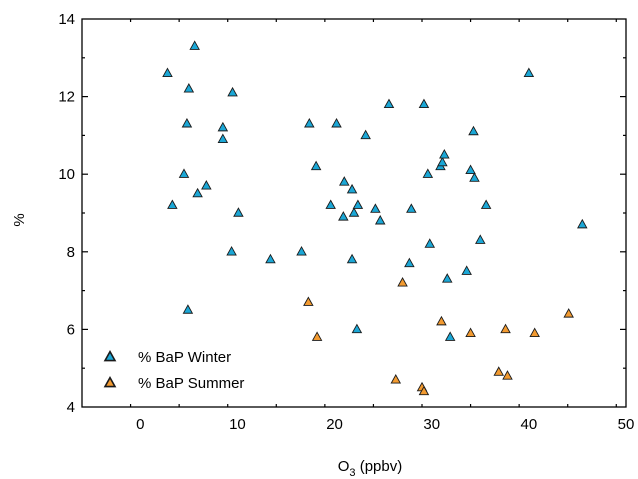 This screenshot has height=479, width=638. Describe the element at coordinates (431, 424) in the screenshot. I see `x-tick-label: 30` at that location.